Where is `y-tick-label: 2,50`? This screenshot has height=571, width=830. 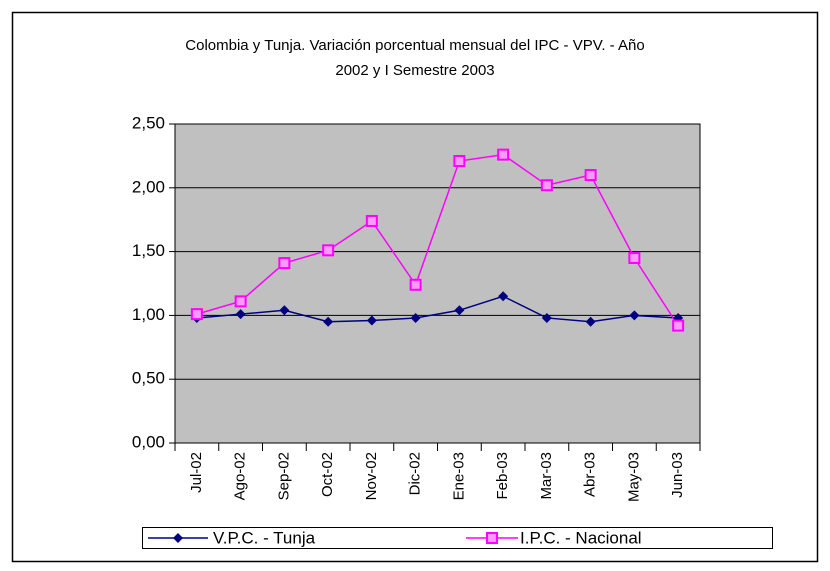 y-tick-label: 2,50 is located at coordinates (148, 122).